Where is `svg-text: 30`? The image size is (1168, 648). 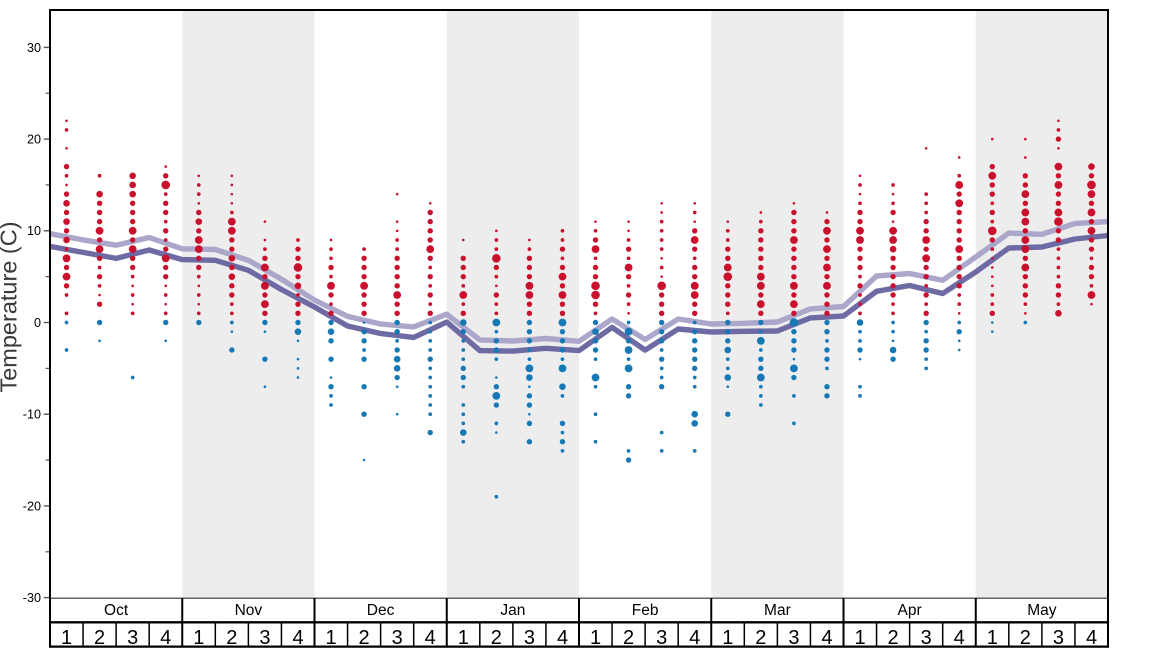
svg-text: 30 is located at coordinates (34, 48).